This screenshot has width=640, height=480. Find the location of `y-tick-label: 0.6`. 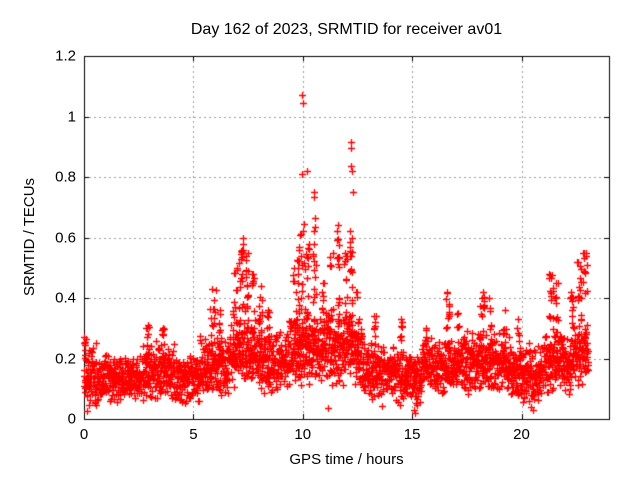

y-tick-label: 0.6 is located at coordinates (65, 237).